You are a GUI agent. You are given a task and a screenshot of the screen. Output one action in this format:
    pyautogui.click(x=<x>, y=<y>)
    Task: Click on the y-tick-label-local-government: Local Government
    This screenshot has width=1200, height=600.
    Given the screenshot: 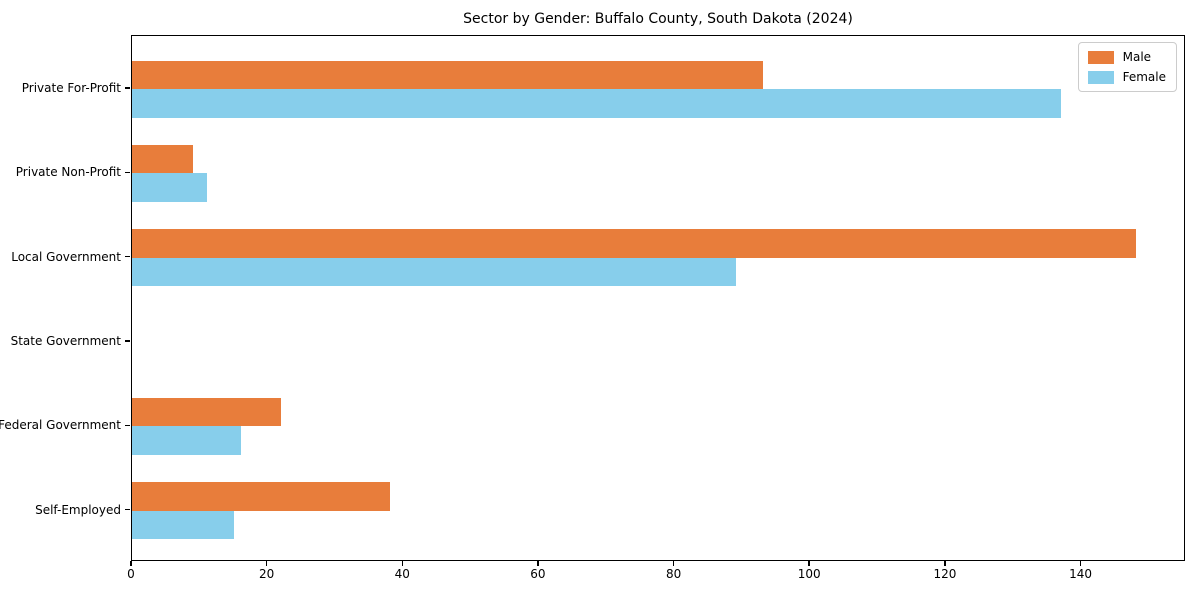 What is the action you would take?
    pyautogui.click(x=66, y=256)
    